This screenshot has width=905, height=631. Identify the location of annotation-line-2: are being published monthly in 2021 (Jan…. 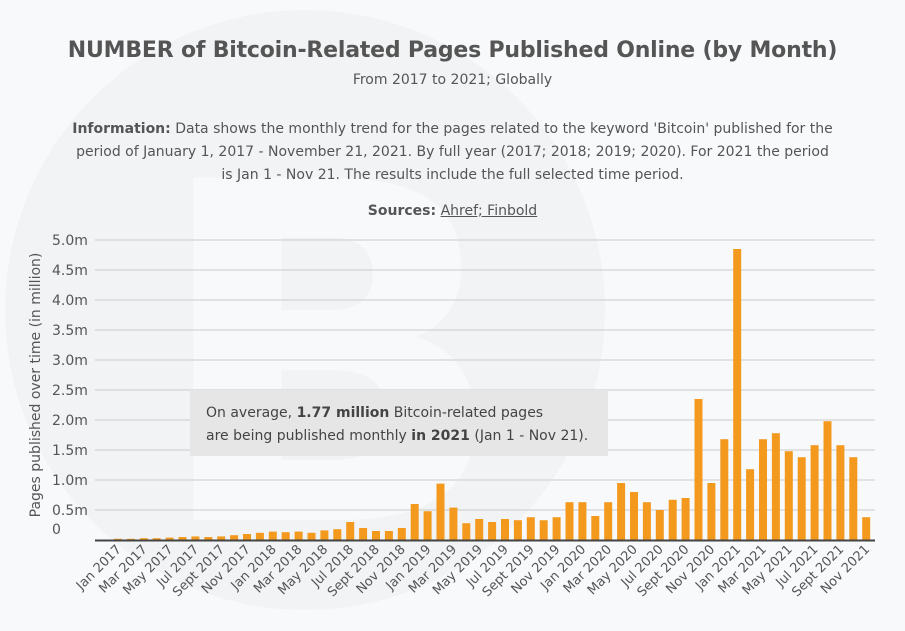
(407, 436).